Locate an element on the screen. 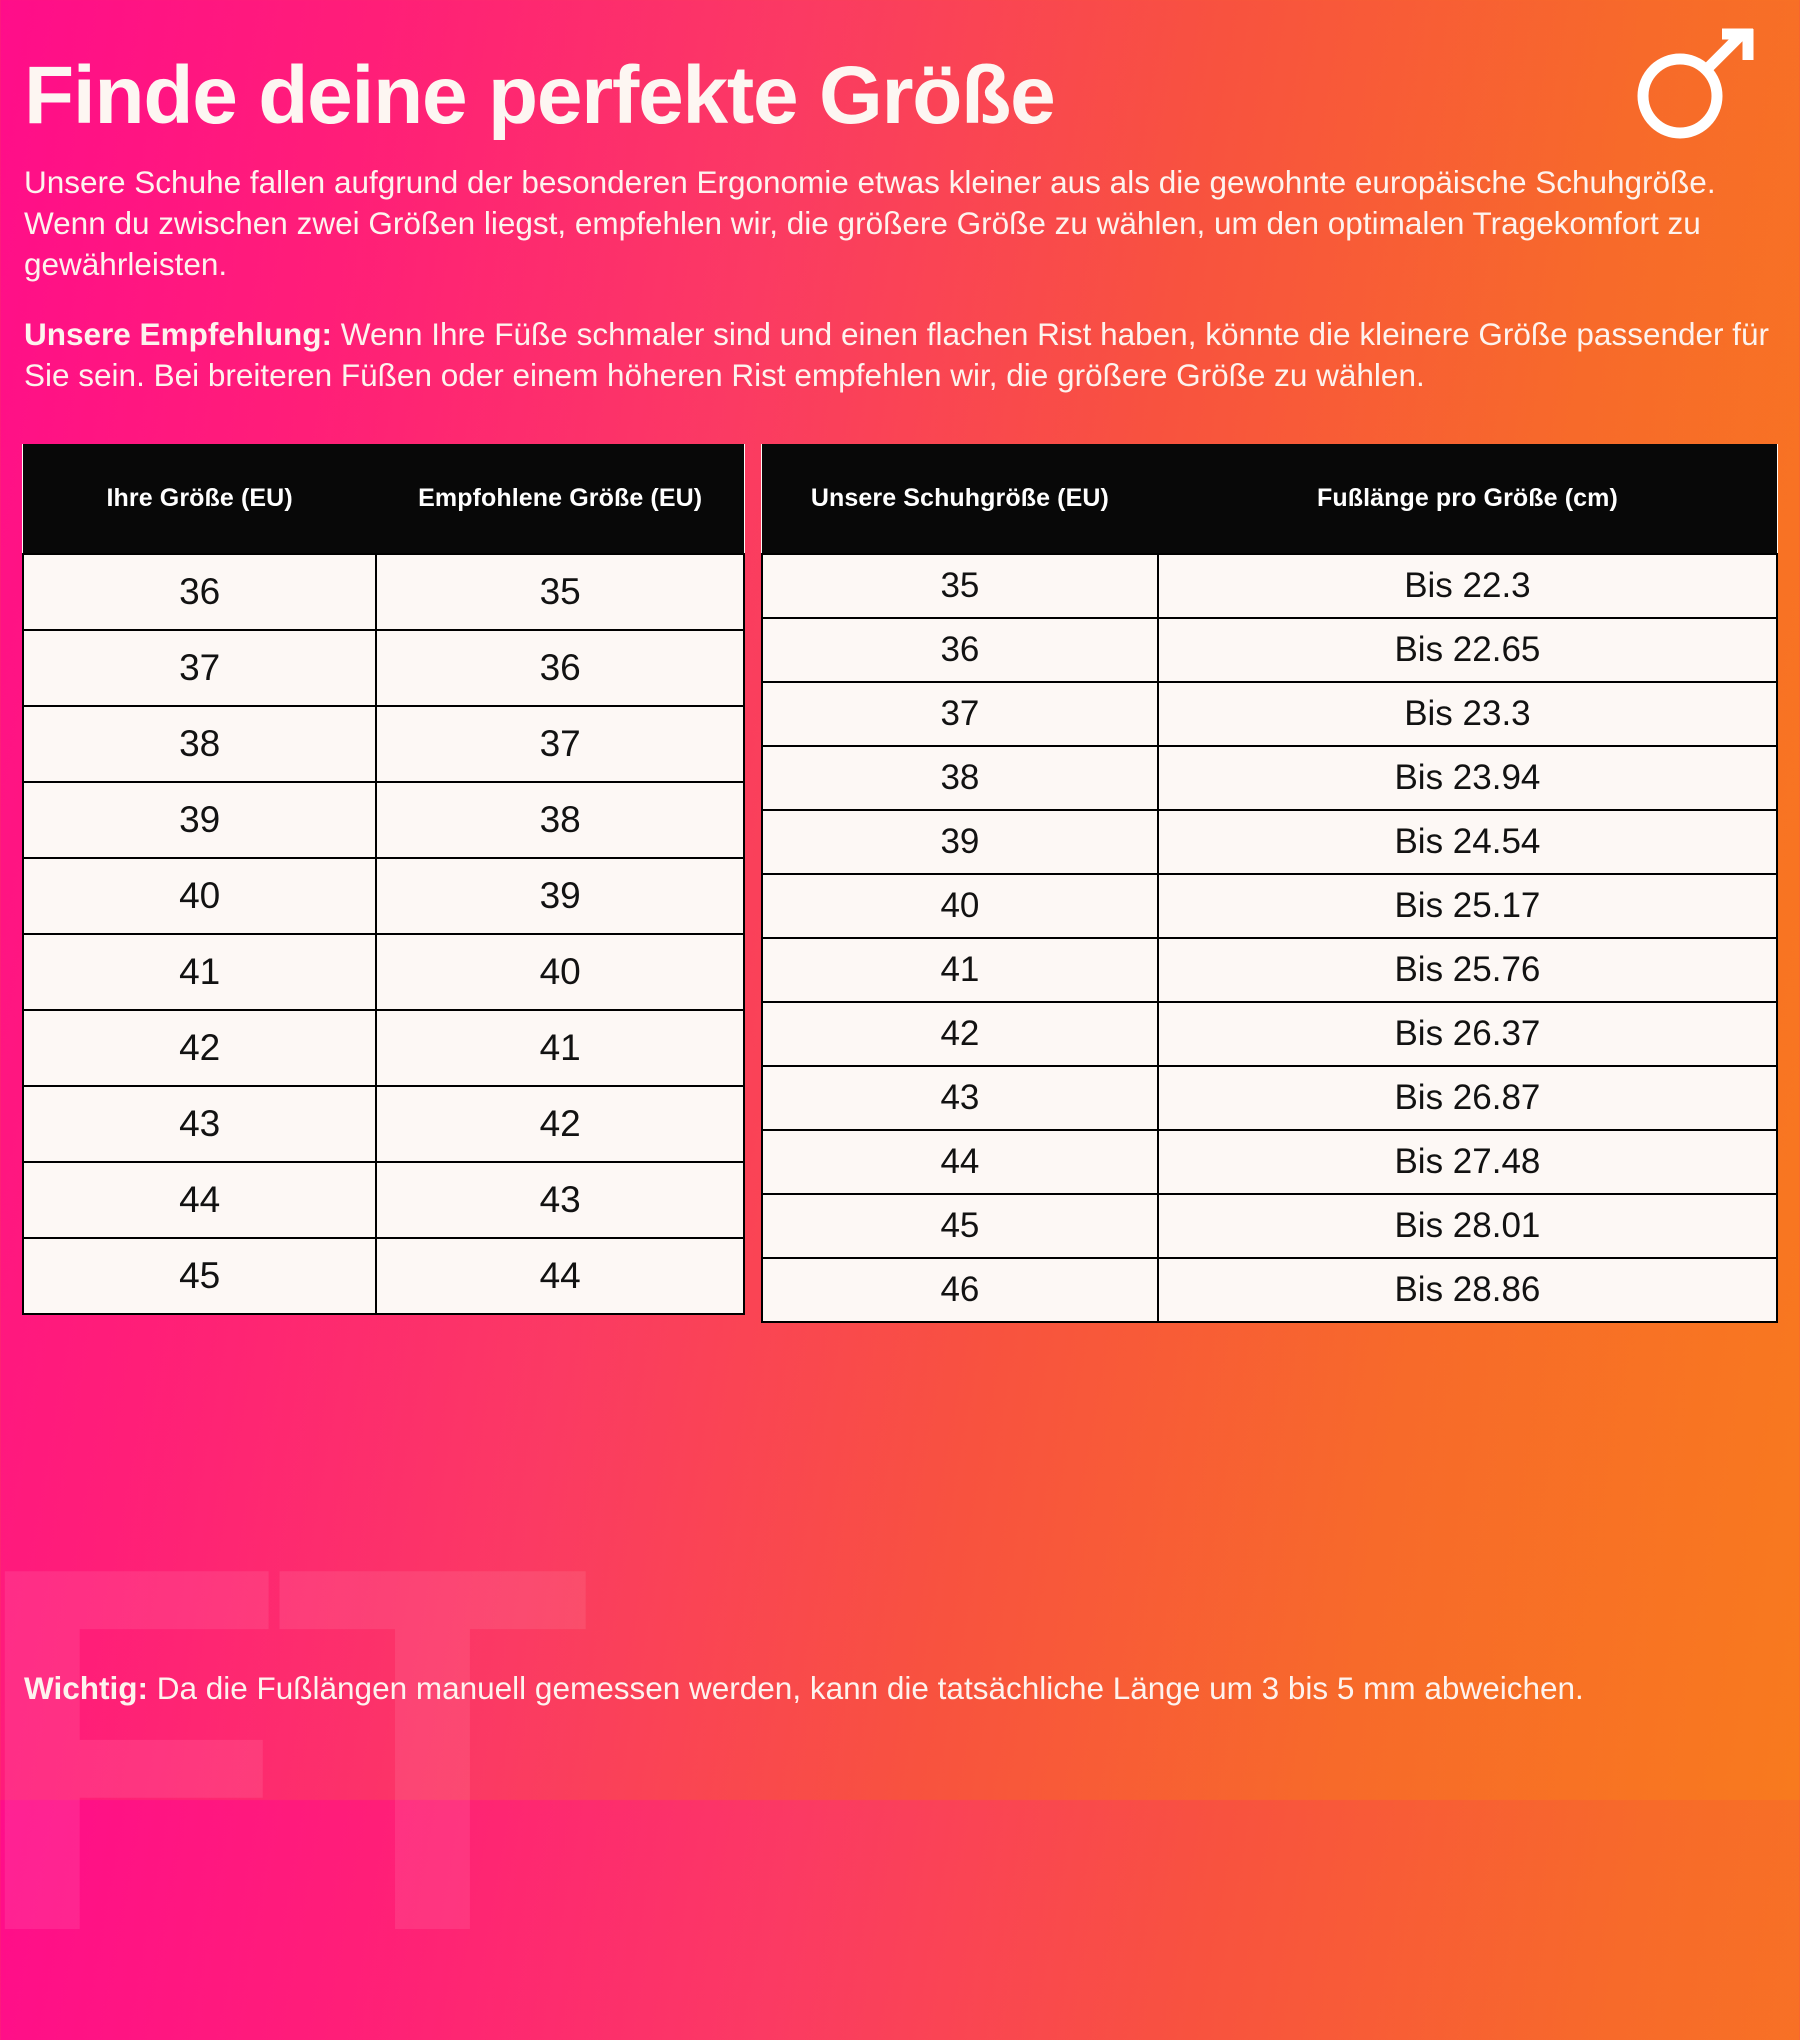  footer-note-label: Wichtig: is located at coordinates (86, 1688).